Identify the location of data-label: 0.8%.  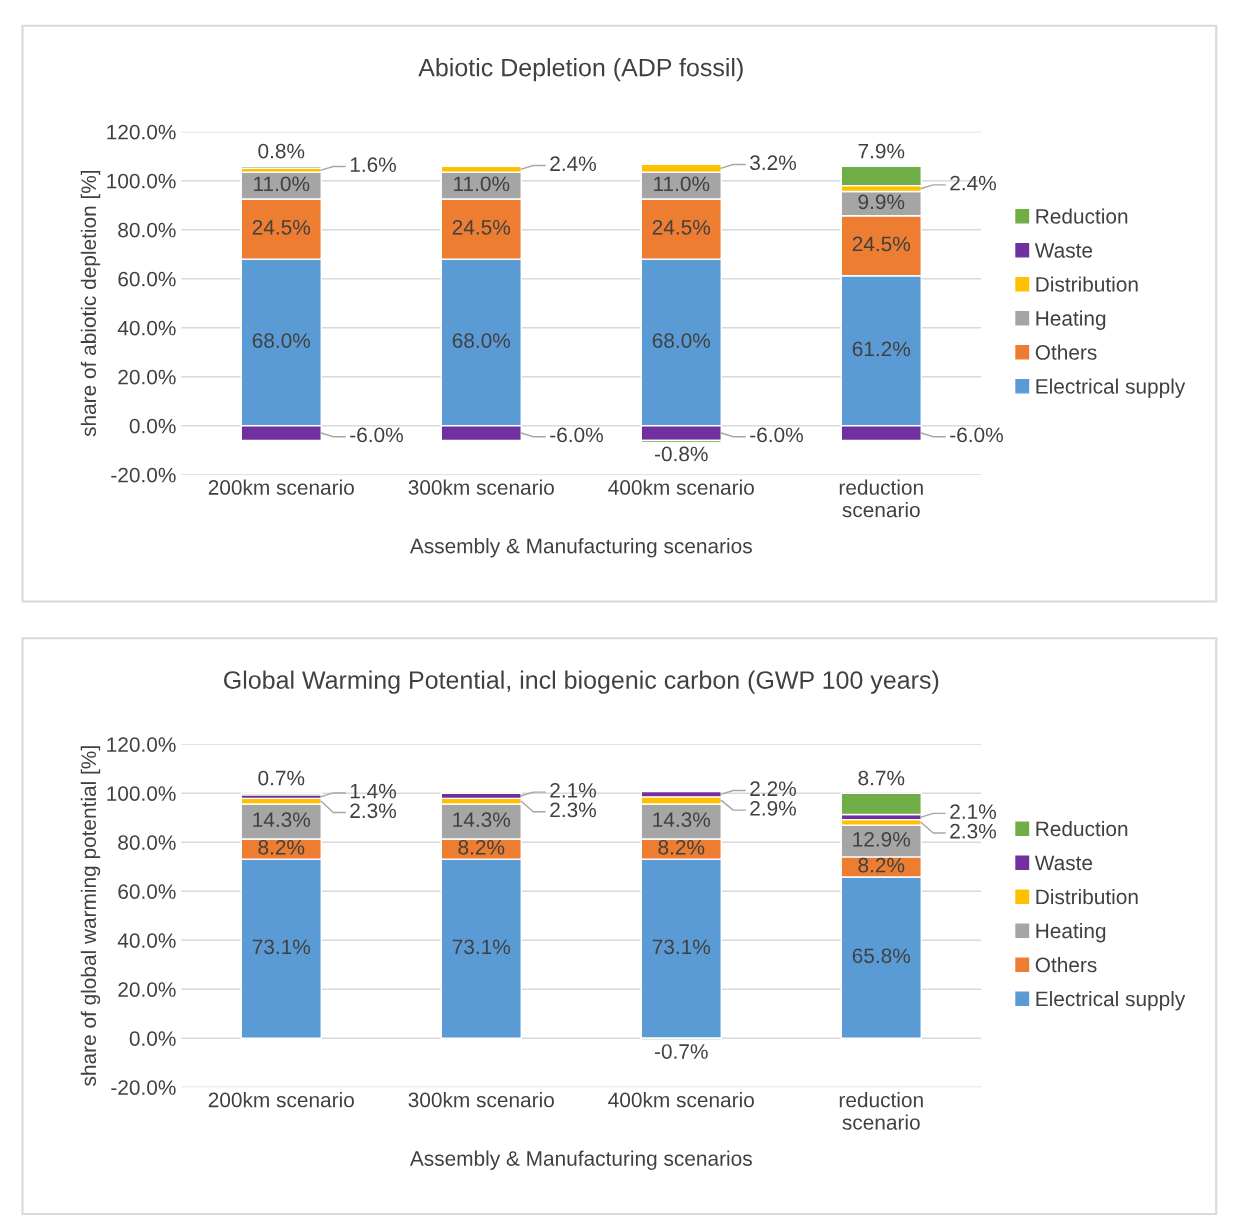
(281, 151).